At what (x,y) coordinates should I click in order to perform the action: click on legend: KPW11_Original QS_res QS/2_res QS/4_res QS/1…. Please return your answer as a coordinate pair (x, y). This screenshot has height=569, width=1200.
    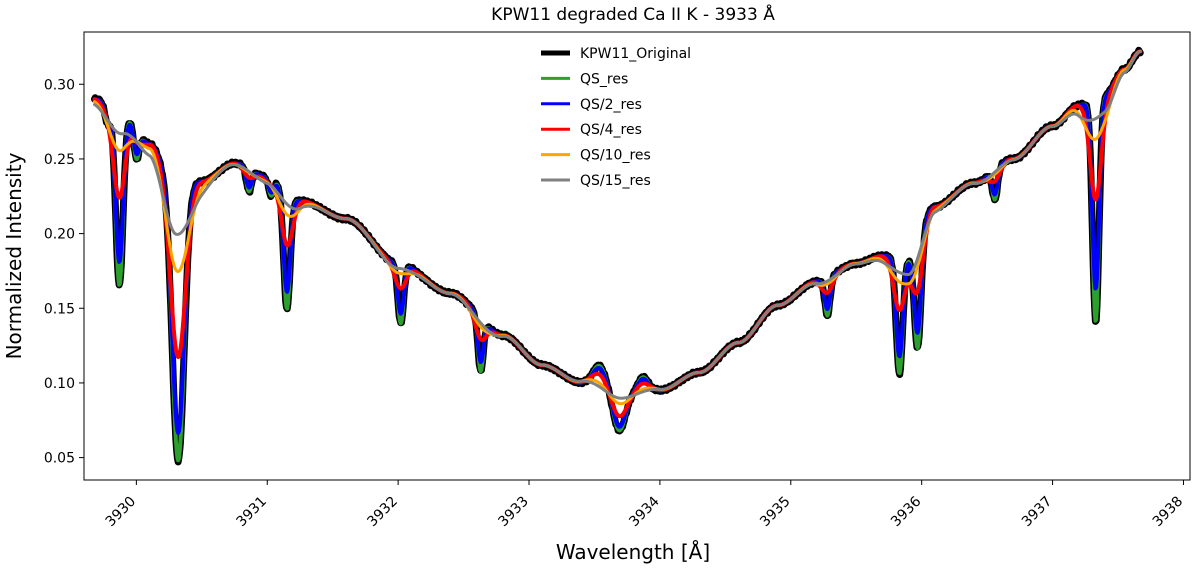
    Looking at the image, I should click on (616, 117).